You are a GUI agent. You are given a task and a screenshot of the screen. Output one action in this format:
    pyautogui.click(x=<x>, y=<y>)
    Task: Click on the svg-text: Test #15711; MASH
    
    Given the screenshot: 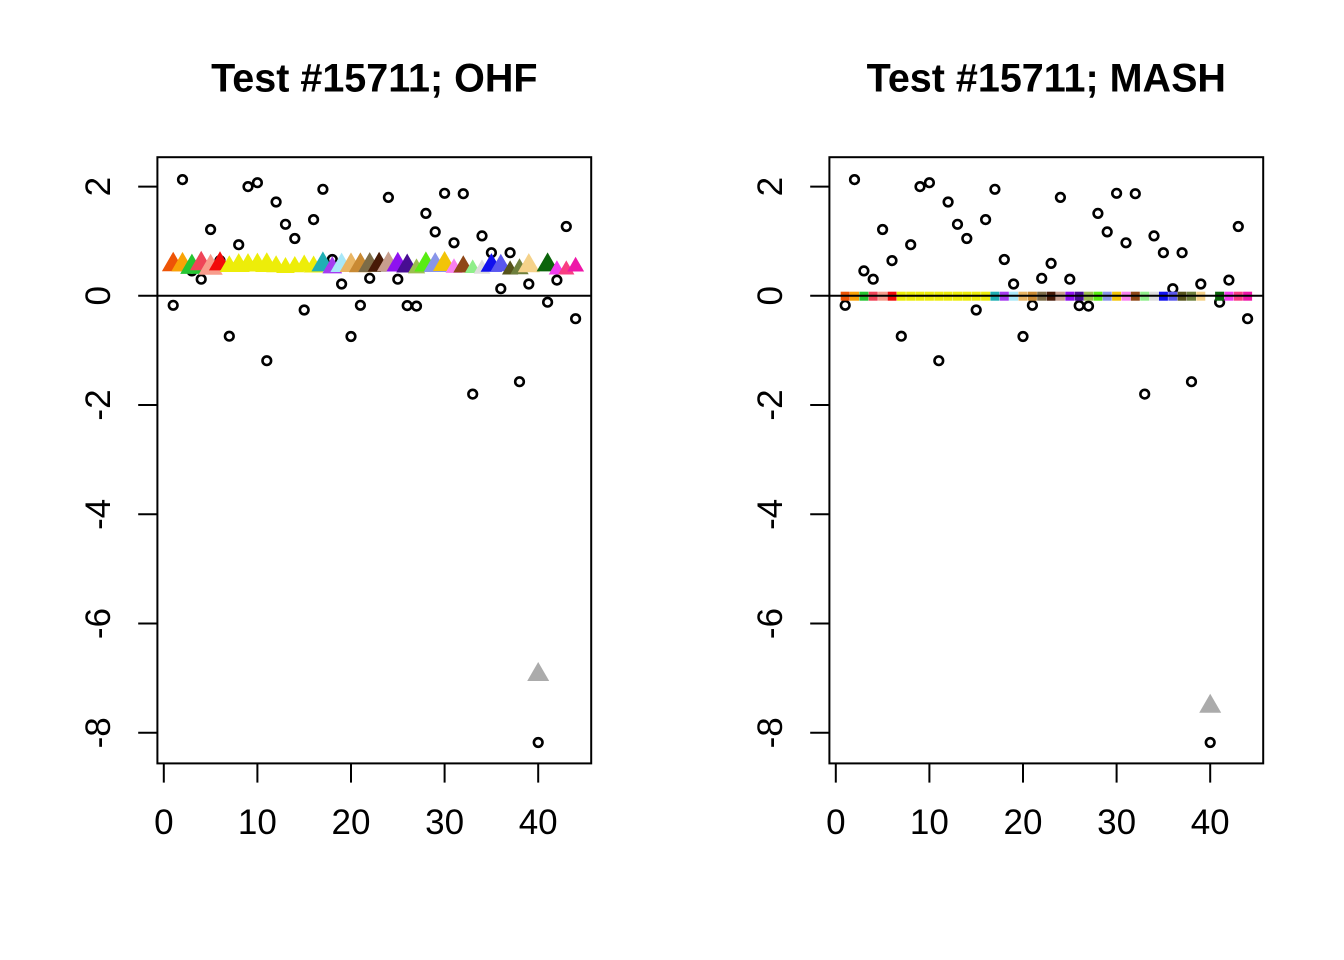 What is the action you would take?
    pyautogui.click(x=1046, y=79)
    